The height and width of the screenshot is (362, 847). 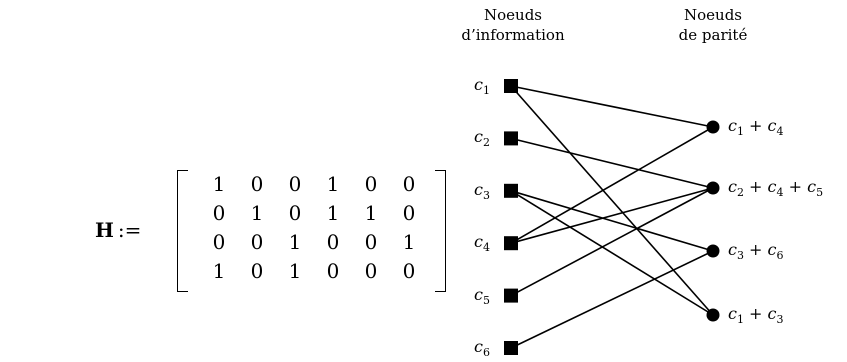 I want to click on term-subscript: 5, so click(x=820, y=193).